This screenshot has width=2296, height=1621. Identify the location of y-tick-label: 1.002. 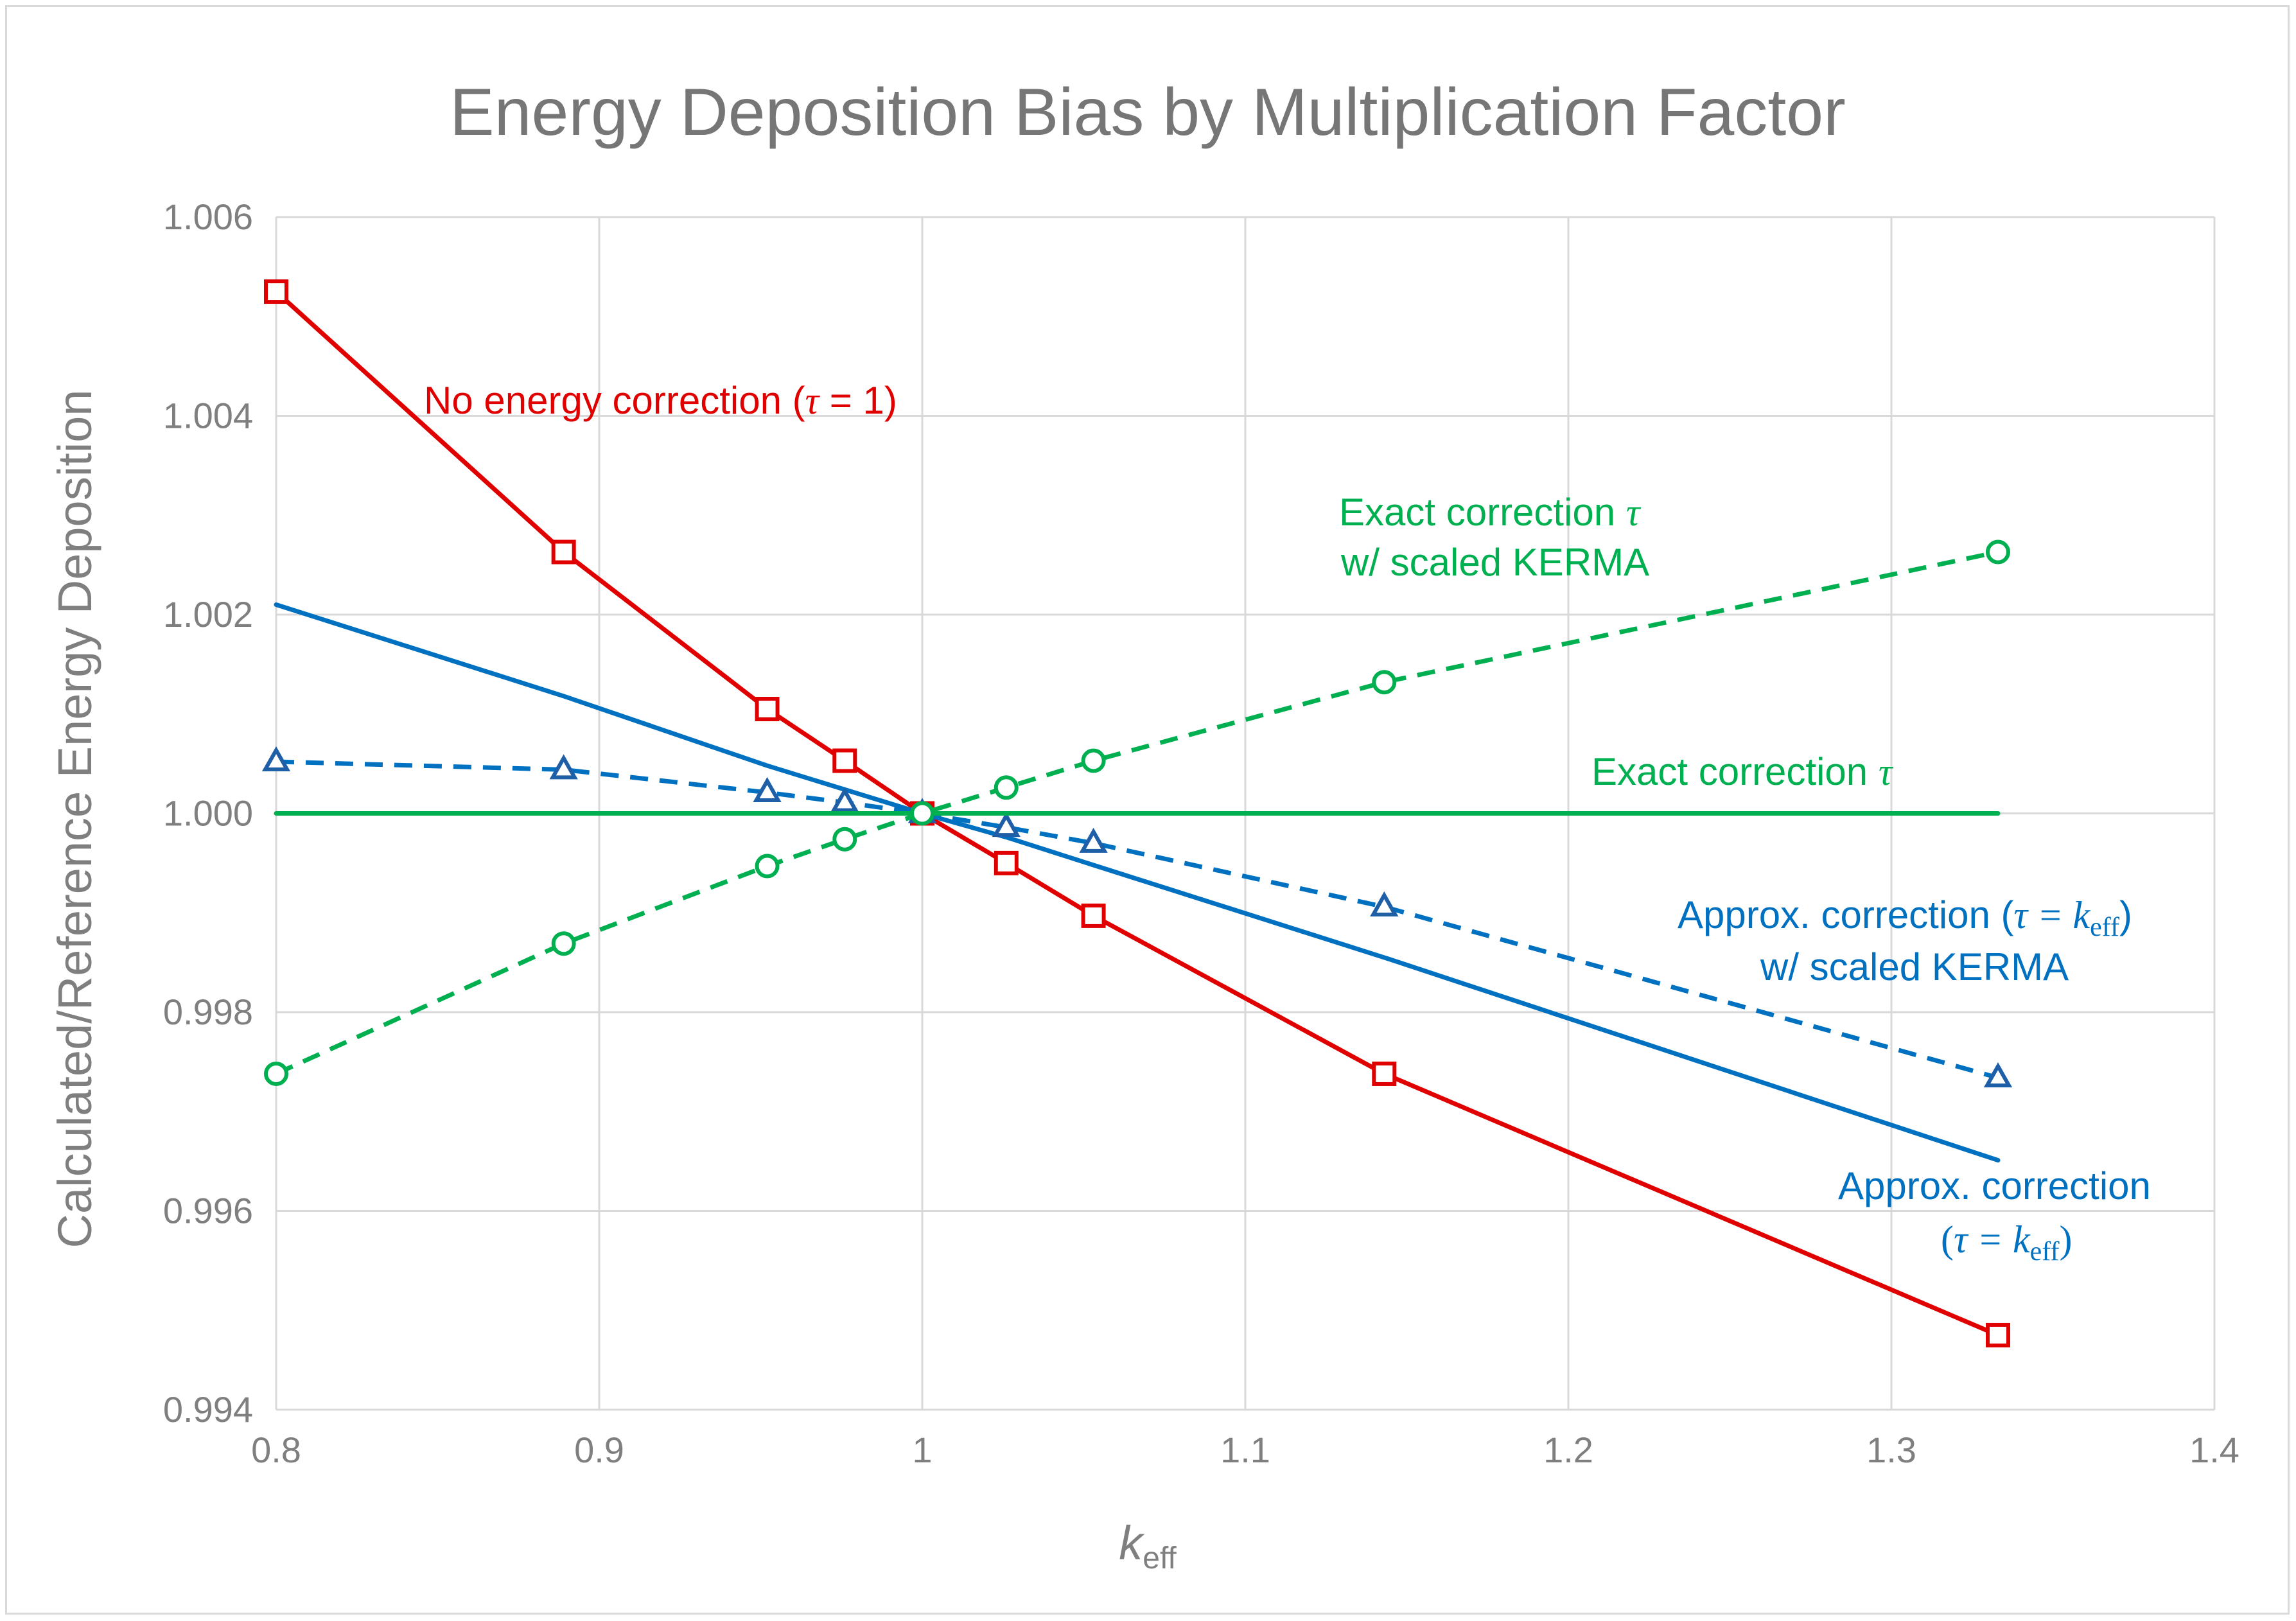
(208, 614).